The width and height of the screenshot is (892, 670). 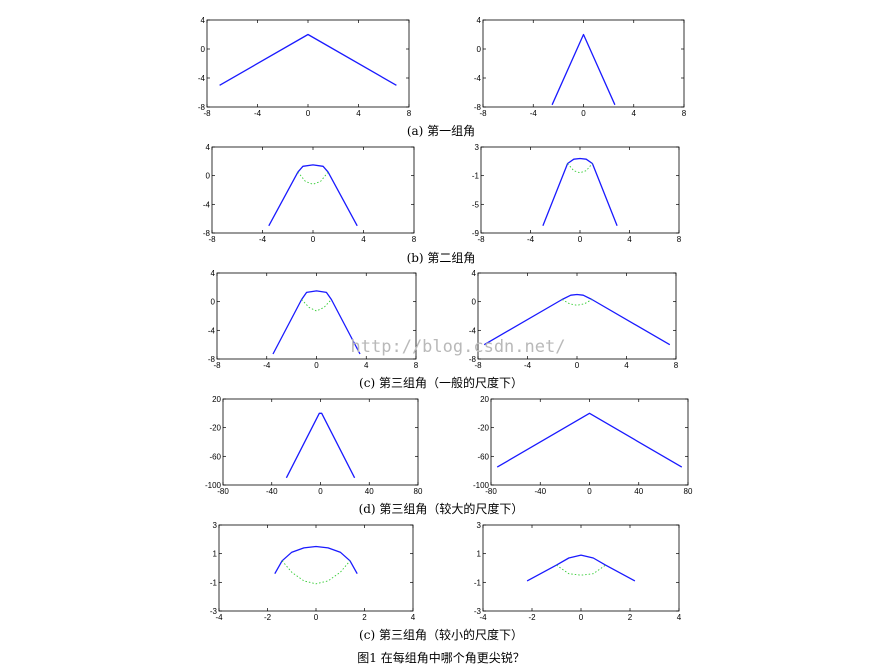 I want to click on plot-c-left: -8 -4 0 4 8 -8 -4 0 4, so click(x=313, y=319).